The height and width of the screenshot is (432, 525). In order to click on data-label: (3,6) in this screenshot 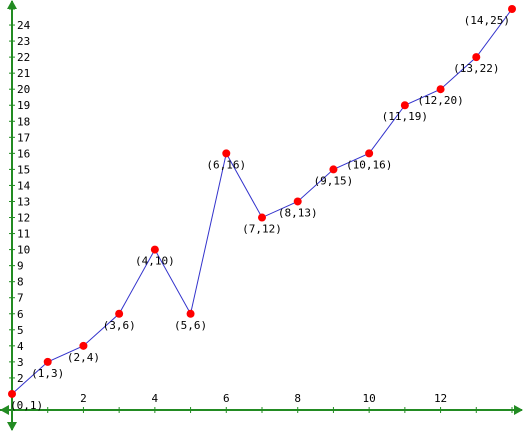, I will do `click(119, 325)`.